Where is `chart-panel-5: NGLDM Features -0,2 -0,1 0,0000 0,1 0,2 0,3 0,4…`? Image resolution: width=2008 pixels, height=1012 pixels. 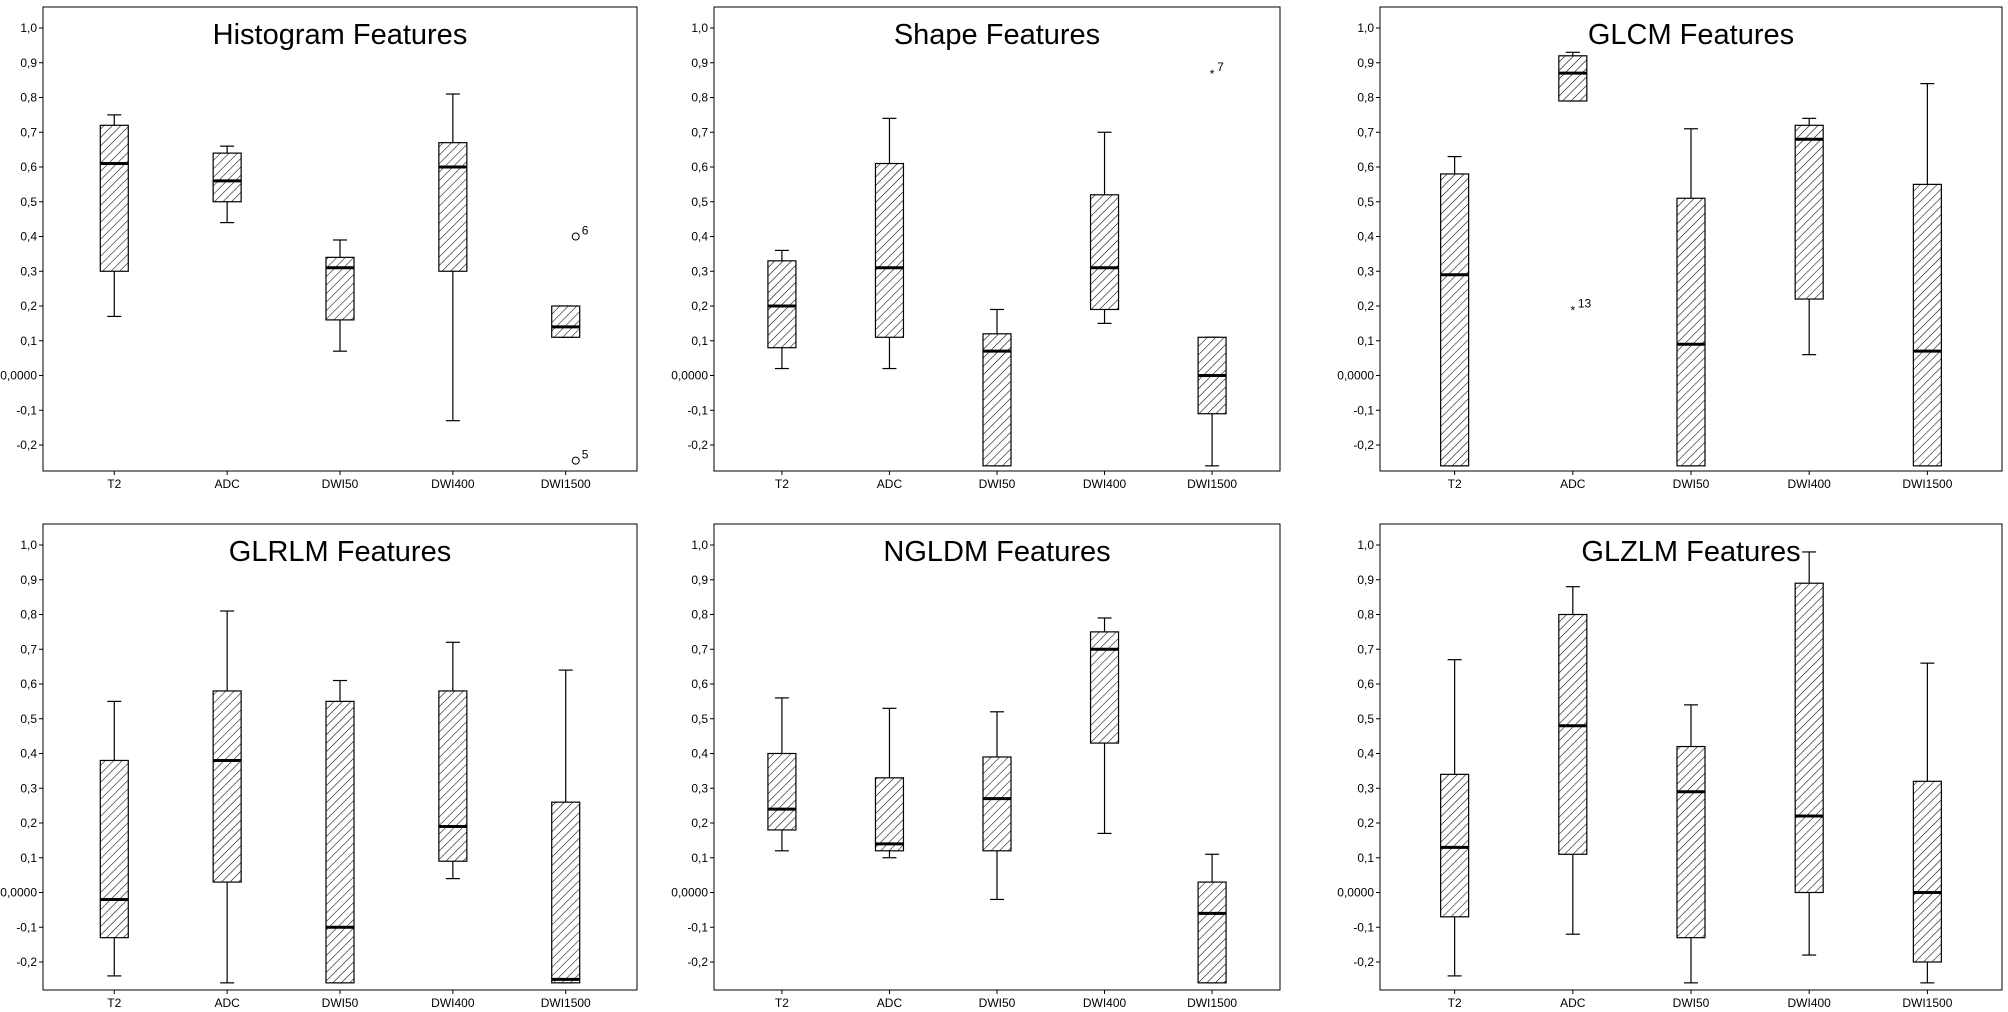 chart-panel-5: NGLDM Features -0,2 -0,1 0,0000 0,1 0,2 0,3 0,4… is located at coordinates (976, 766).